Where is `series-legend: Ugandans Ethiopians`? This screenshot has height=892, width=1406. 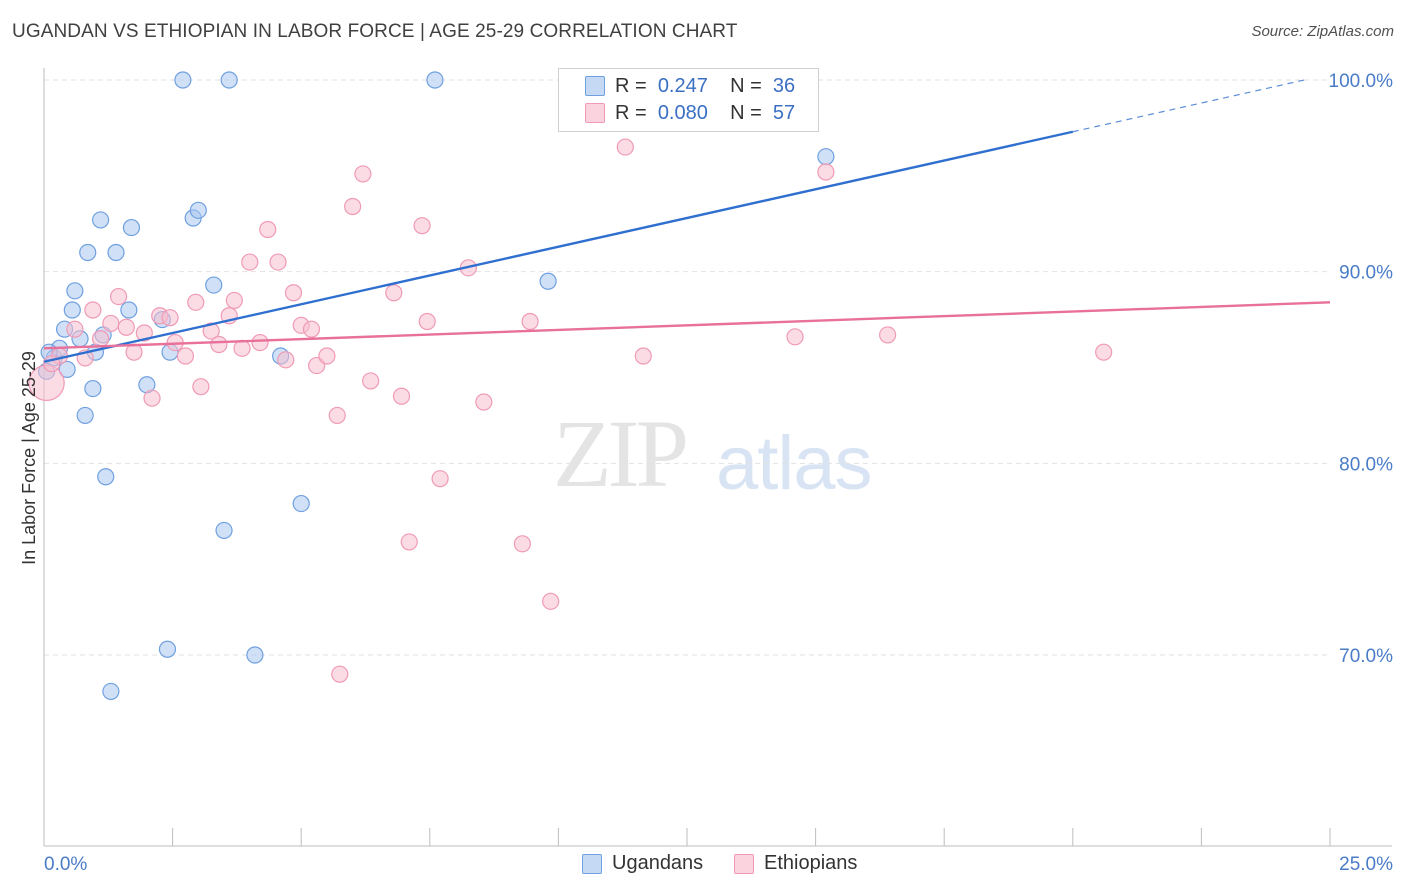 series-legend: Ugandans Ethiopians is located at coordinates (703, 865).